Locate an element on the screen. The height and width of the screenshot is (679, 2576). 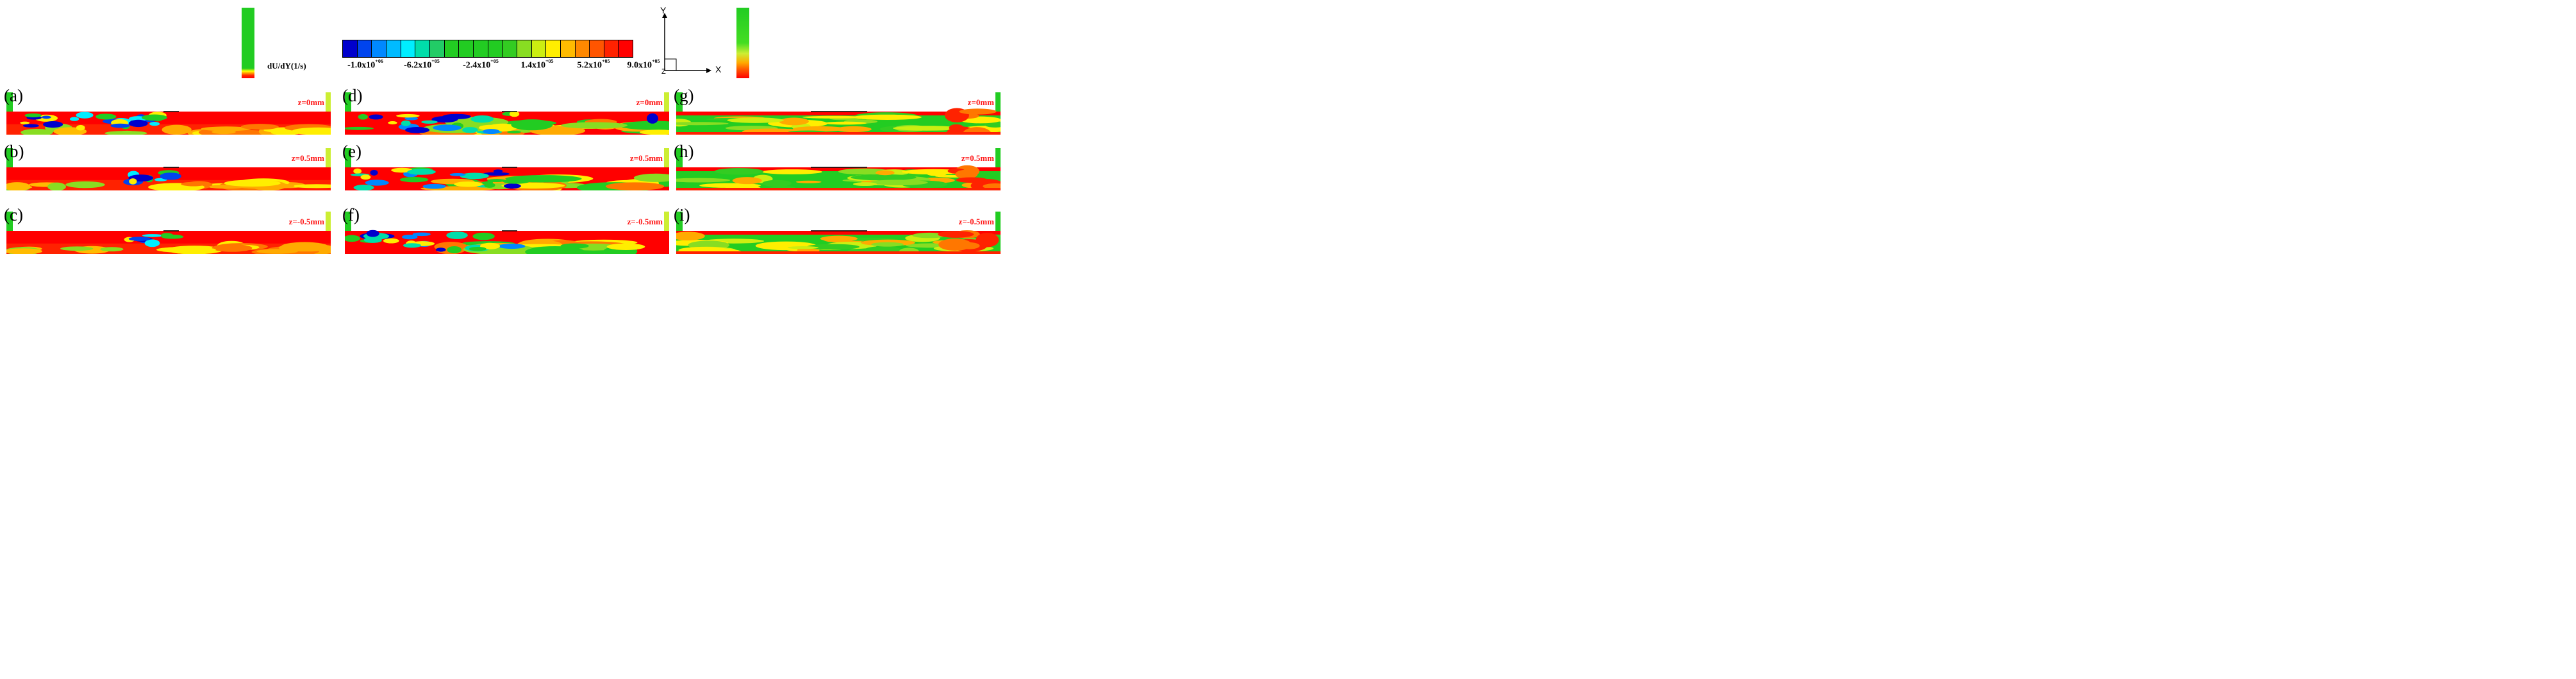
contour-panel: (d) z=0mm is located at coordinates (506, 110).